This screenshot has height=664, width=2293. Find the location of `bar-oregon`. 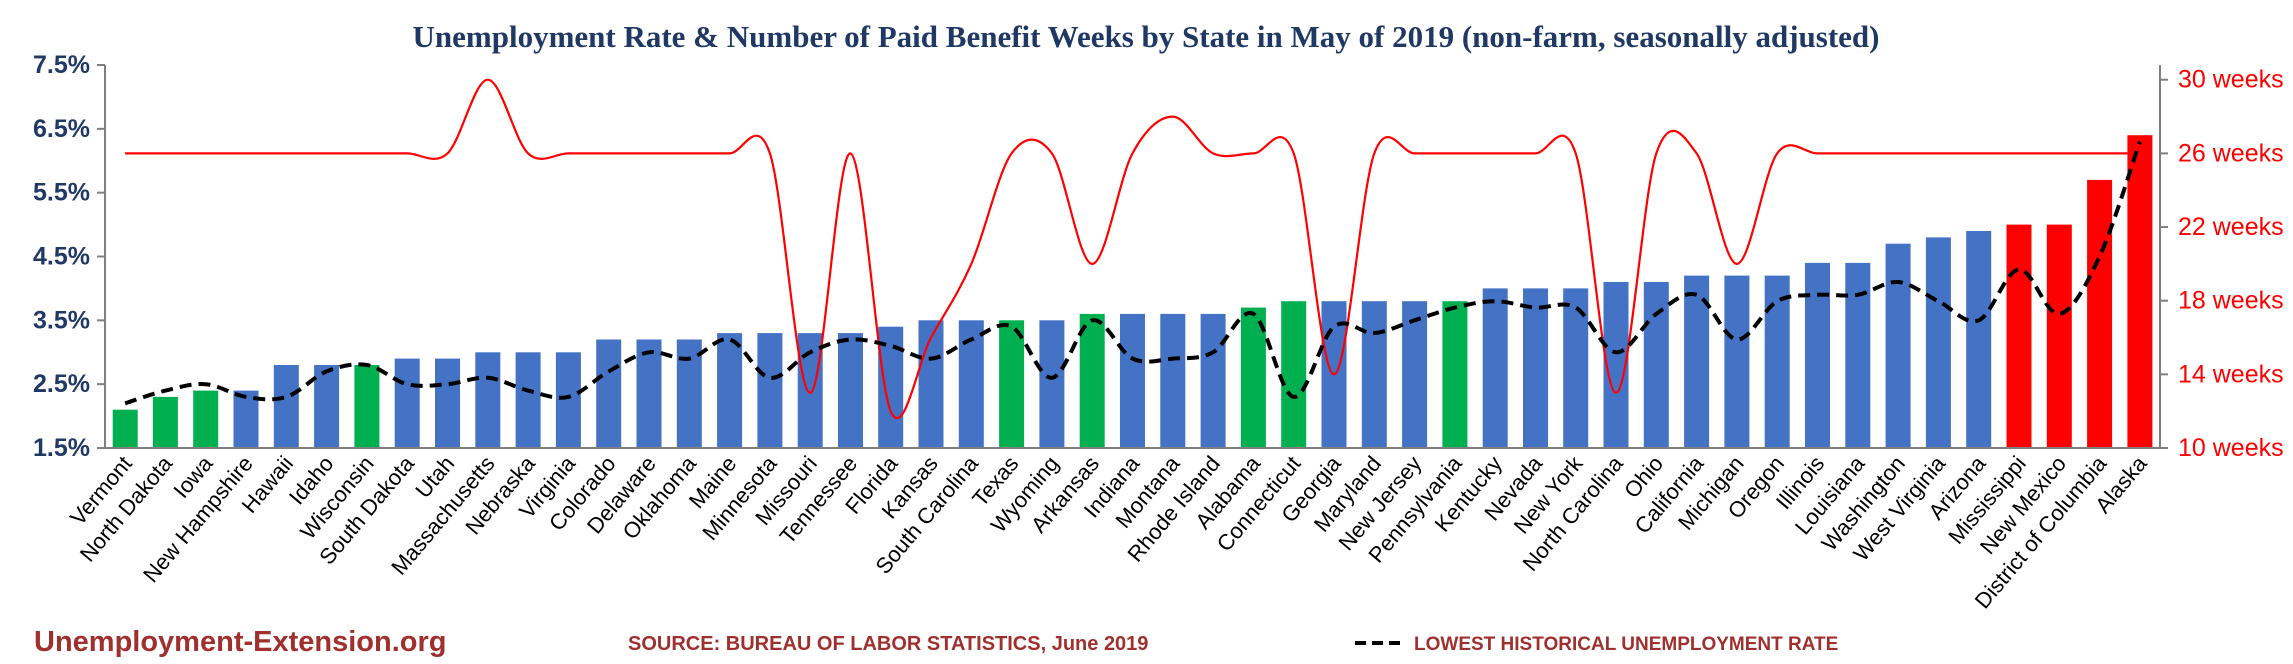

bar-oregon is located at coordinates (1777, 361).